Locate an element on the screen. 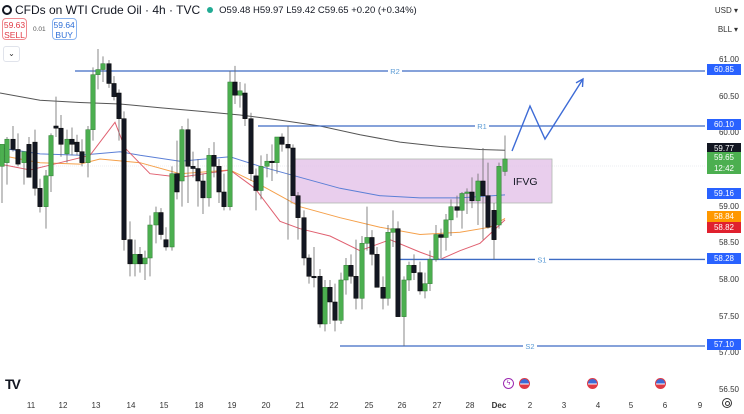 The height and width of the screenshot is (414, 744). currency-selector: USD ▾ is located at coordinates (726, 10).